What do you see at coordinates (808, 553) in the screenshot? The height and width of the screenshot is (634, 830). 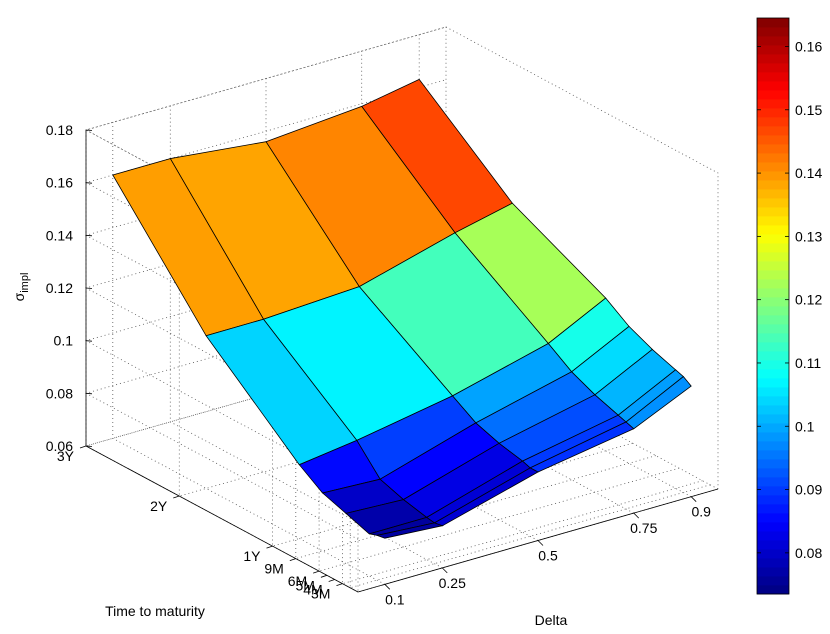 I see `colorbar-tick-label: 0.08` at bounding box center [808, 553].